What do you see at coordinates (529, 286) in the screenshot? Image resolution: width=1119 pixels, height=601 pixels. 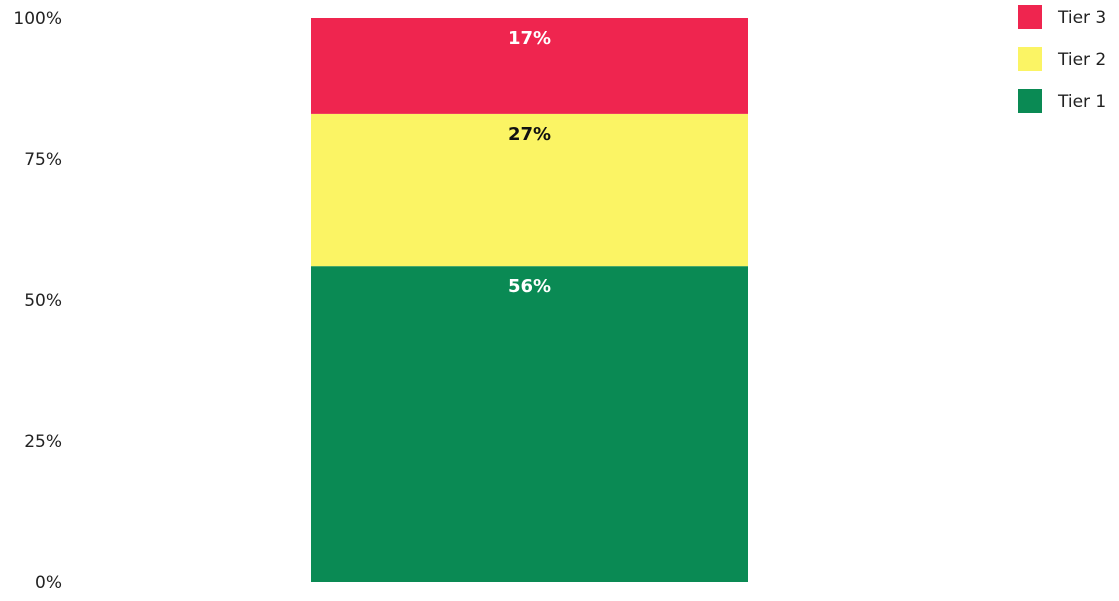 I see `data-label: 56%` at bounding box center [529, 286].